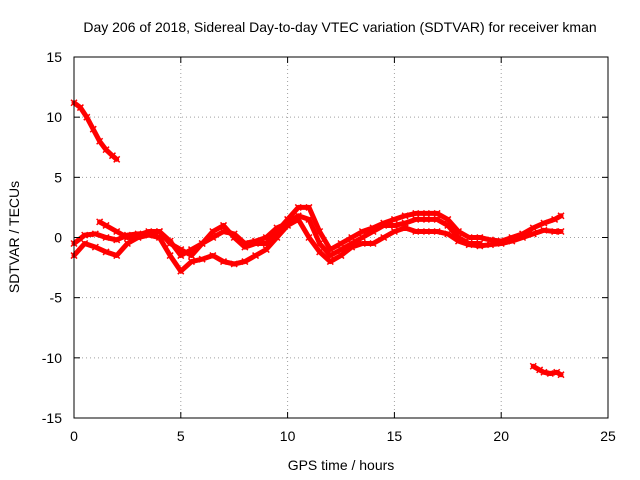 This screenshot has width=640, height=480. What do you see at coordinates (52, 358) in the screenshot?
I see `y-tick-label: -10` at bounding box center [52, 358].